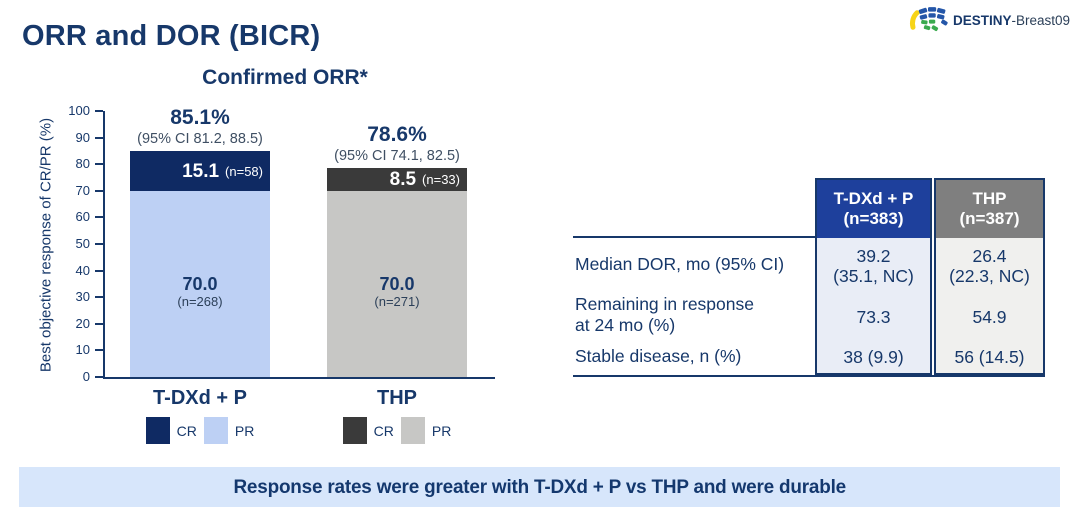 The image size is (1080, 518). What do you see at coordinates (82, 349) in the screenshot?
I see `y-tick-label: 10` at bounding box center [82, 349].